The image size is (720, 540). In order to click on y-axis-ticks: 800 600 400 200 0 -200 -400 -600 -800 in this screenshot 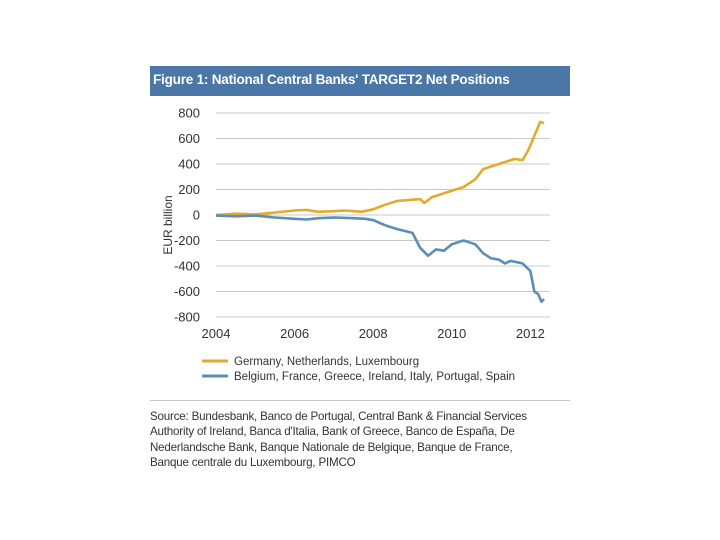, I will do `click(187, 215)`.